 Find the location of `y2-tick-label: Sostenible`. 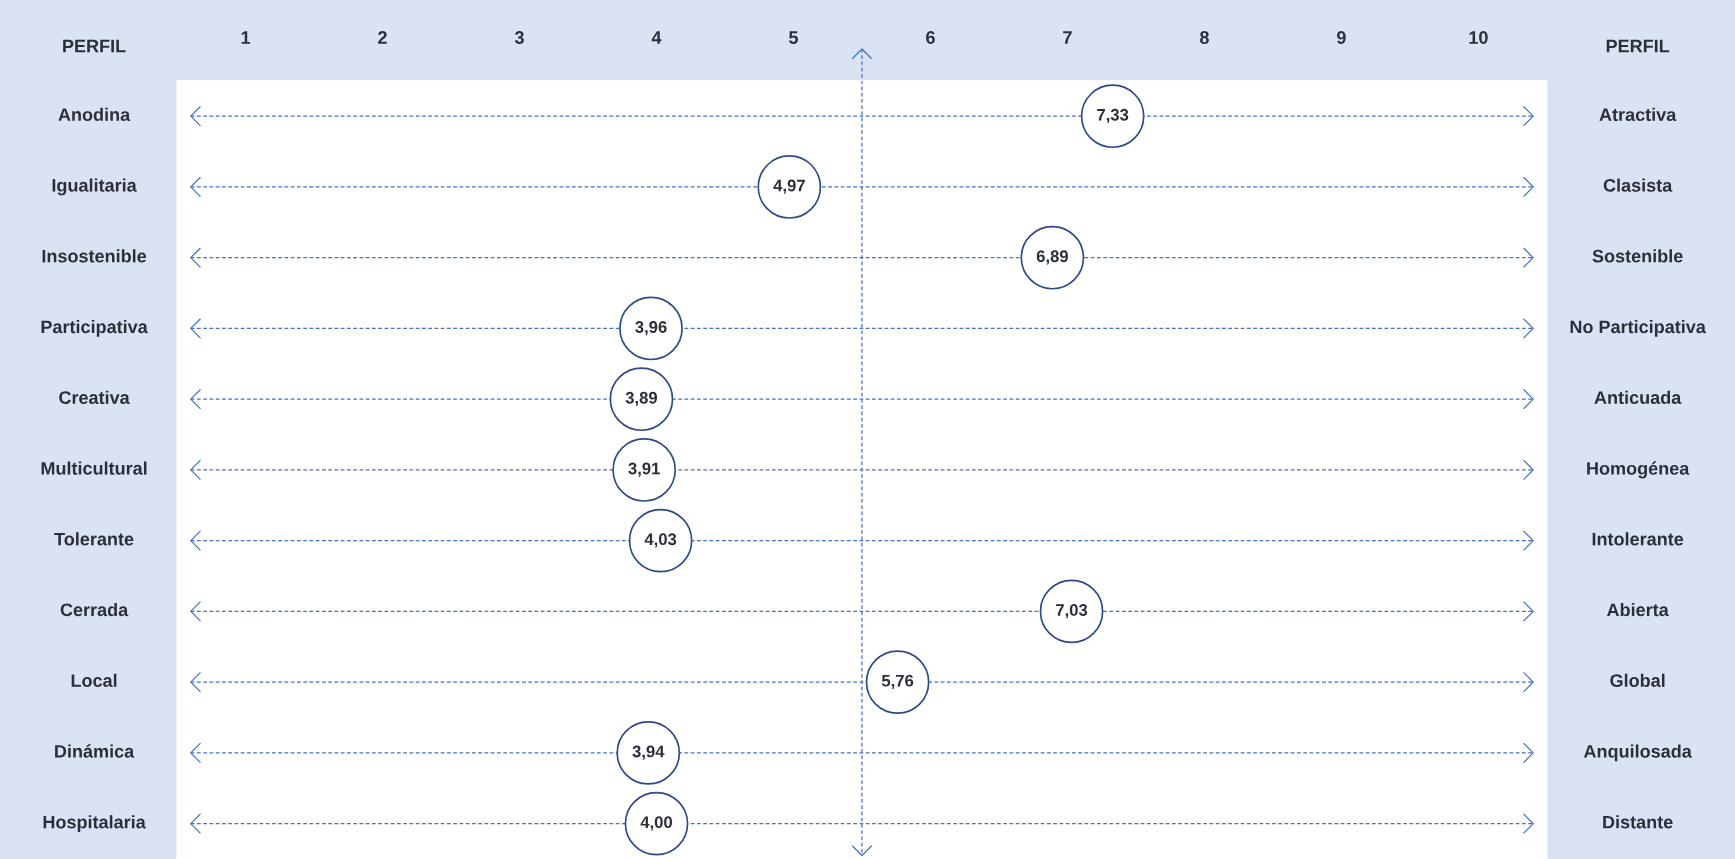

y2-tick-label: Sostenible is located at coordinates (1637, 256).